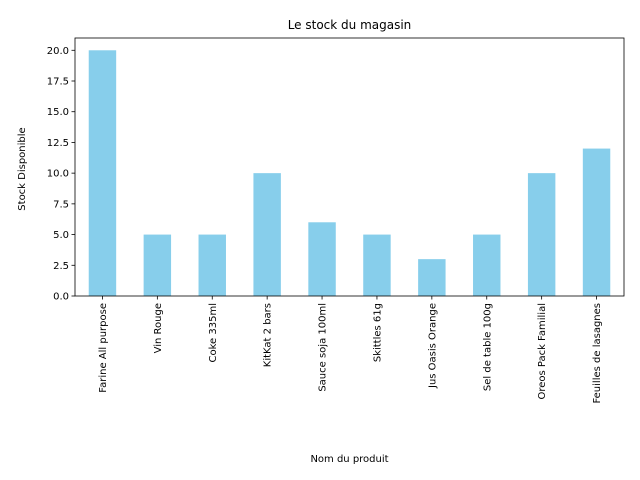 The height and width of the screenshot is (480, 640). I want to click on x-tick-label-8: Oreos Pack Familial, so click(542, 351).